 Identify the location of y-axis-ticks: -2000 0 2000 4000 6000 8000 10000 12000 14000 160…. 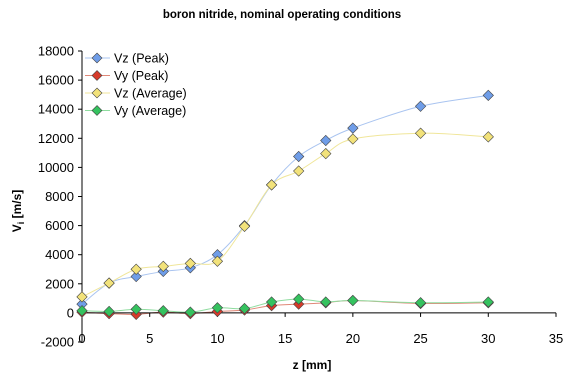
(60, 197).